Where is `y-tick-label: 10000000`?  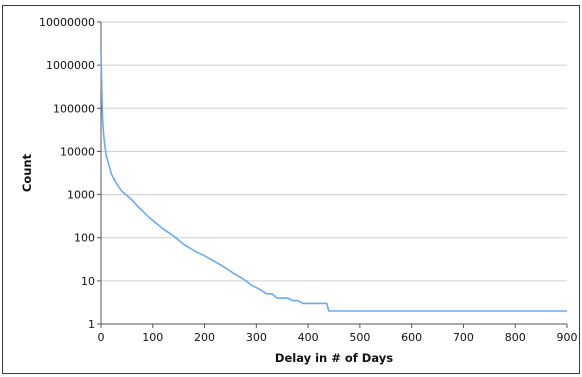 y-tick-label: 10000000 is located at coordinates (67, 22).